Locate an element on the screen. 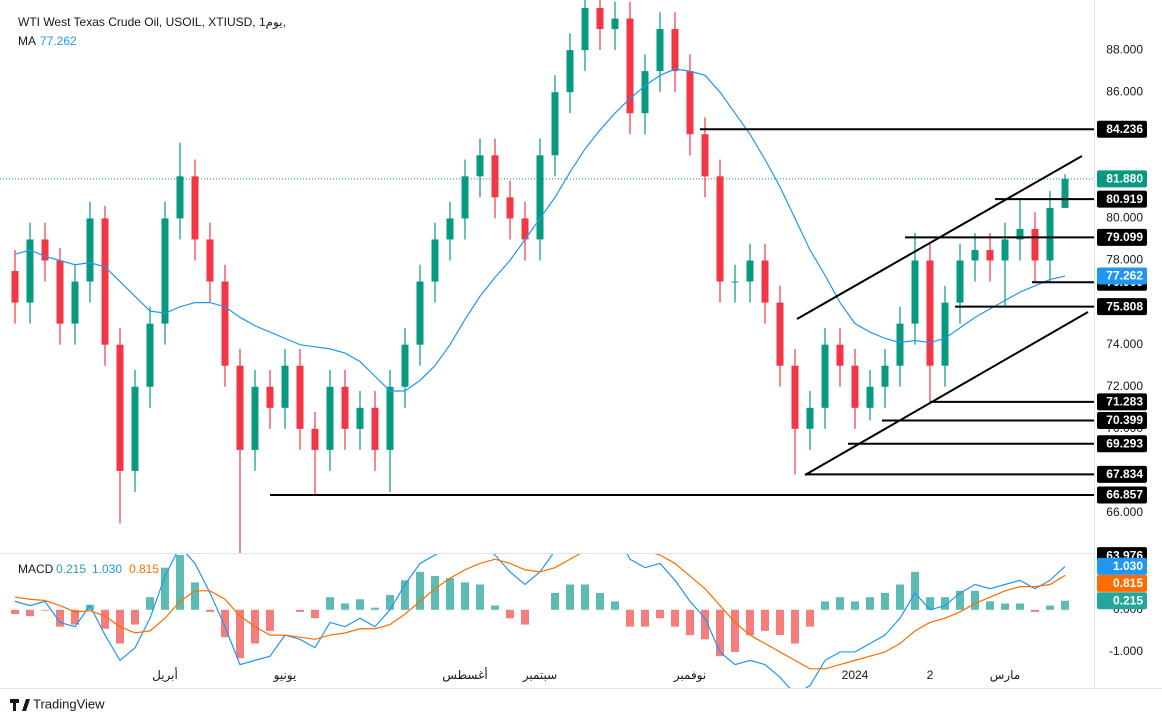 The image size is (1162, 723). price-label: 77.262 is located at coordinates (1124, 276).